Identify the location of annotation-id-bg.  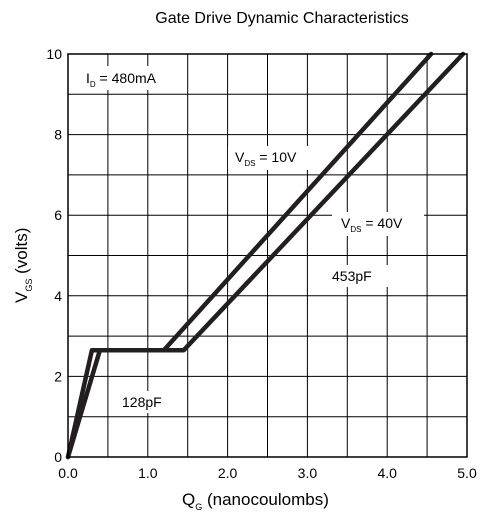
(130, 78).